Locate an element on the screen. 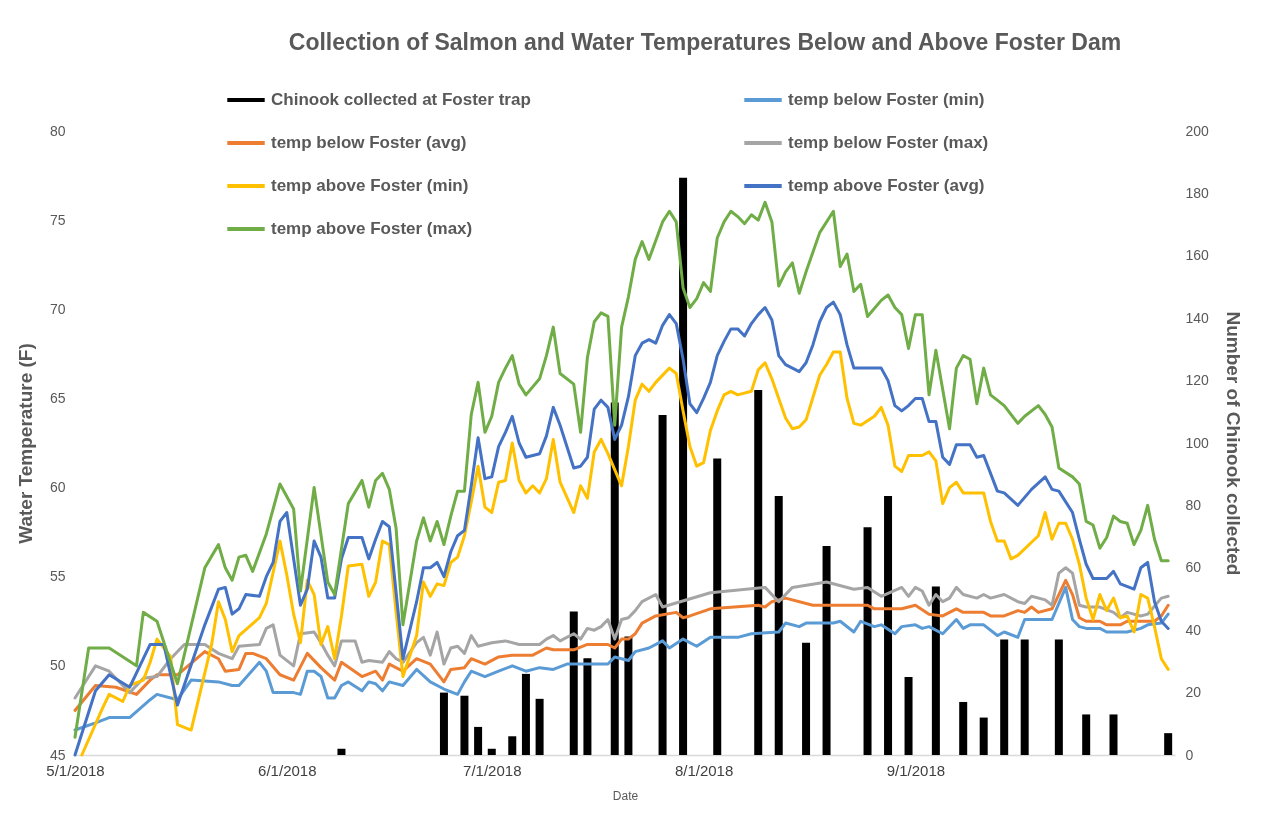 Image resolution: width=1268 pixels, height=826 pixels. y2-axis-title: Number of Chinook collected is located at coordinates (1233, 443).